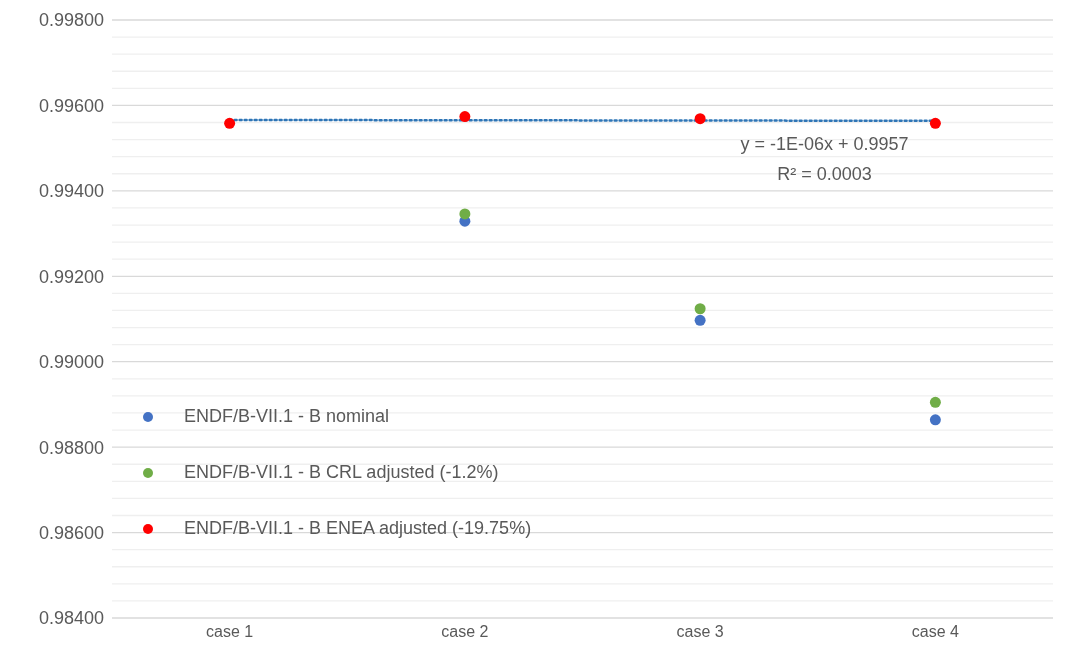 Image resolution: width=1065 pixels, height=666 pixels. What do you see at coordinates (71, 20) in the screenshot?
I see `y-tick-label: 0.99800` at bounding box center [71, 20].